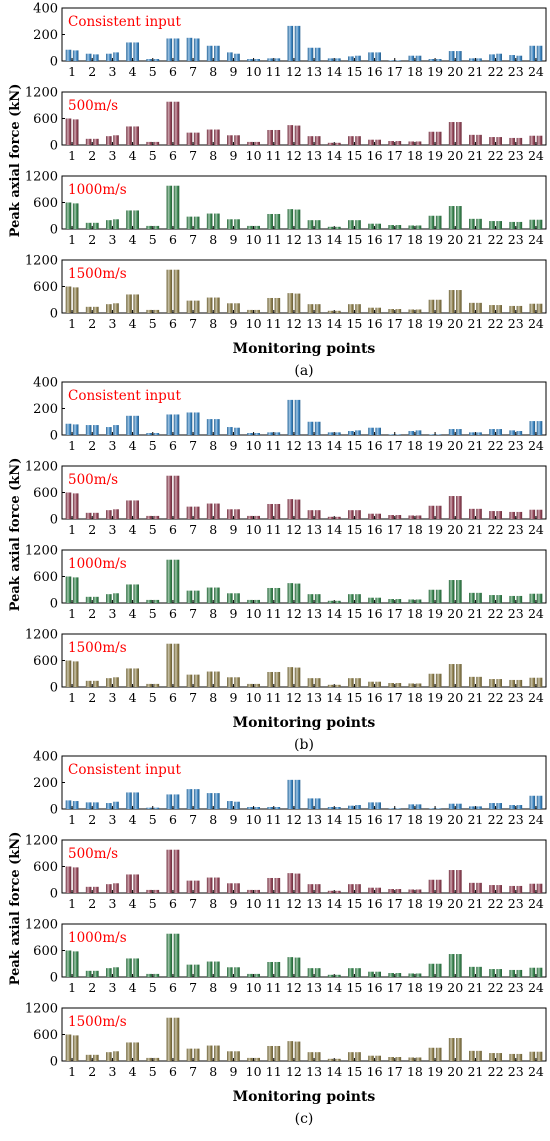 The height and width of the screenshot is (1141, 550). What do you see at coordinates (304, 745) in the screenshot?
I see `panel-label: (b)` at bounding box center [304, 745].